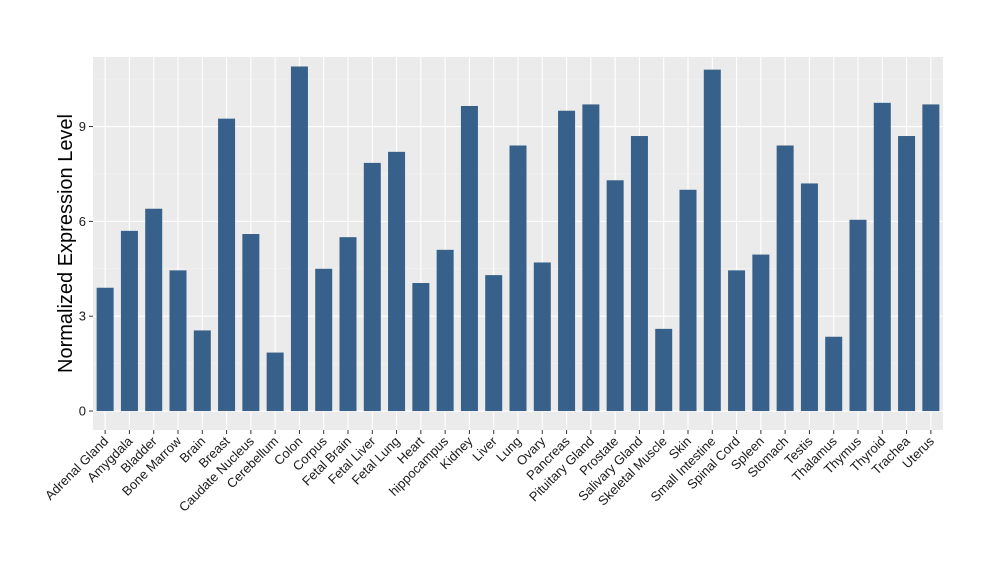 The image size is (1000, 580). I want to click on x-tick-label: Liver, so click(484, 448).